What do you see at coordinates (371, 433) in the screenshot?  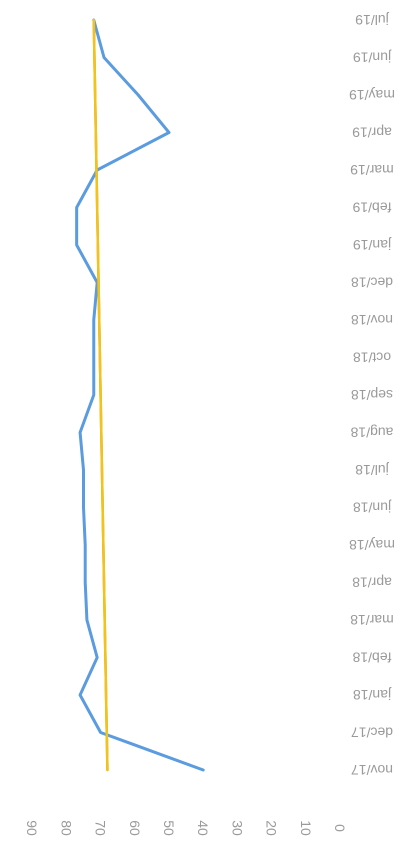 I see `x-tick-label: aug/18` at bounding box center [371, 433].